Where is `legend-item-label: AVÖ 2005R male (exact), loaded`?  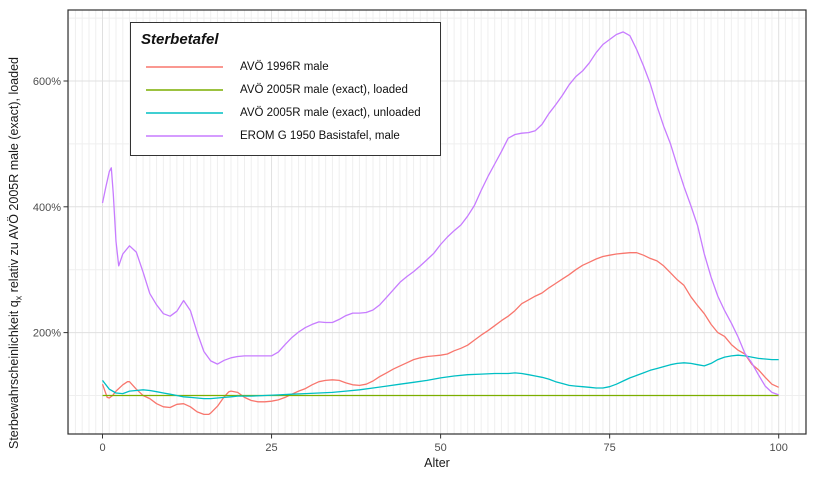 legend-item-label: AVÖ 2005R male (exact), loaded is located at coordinates (324, 89).